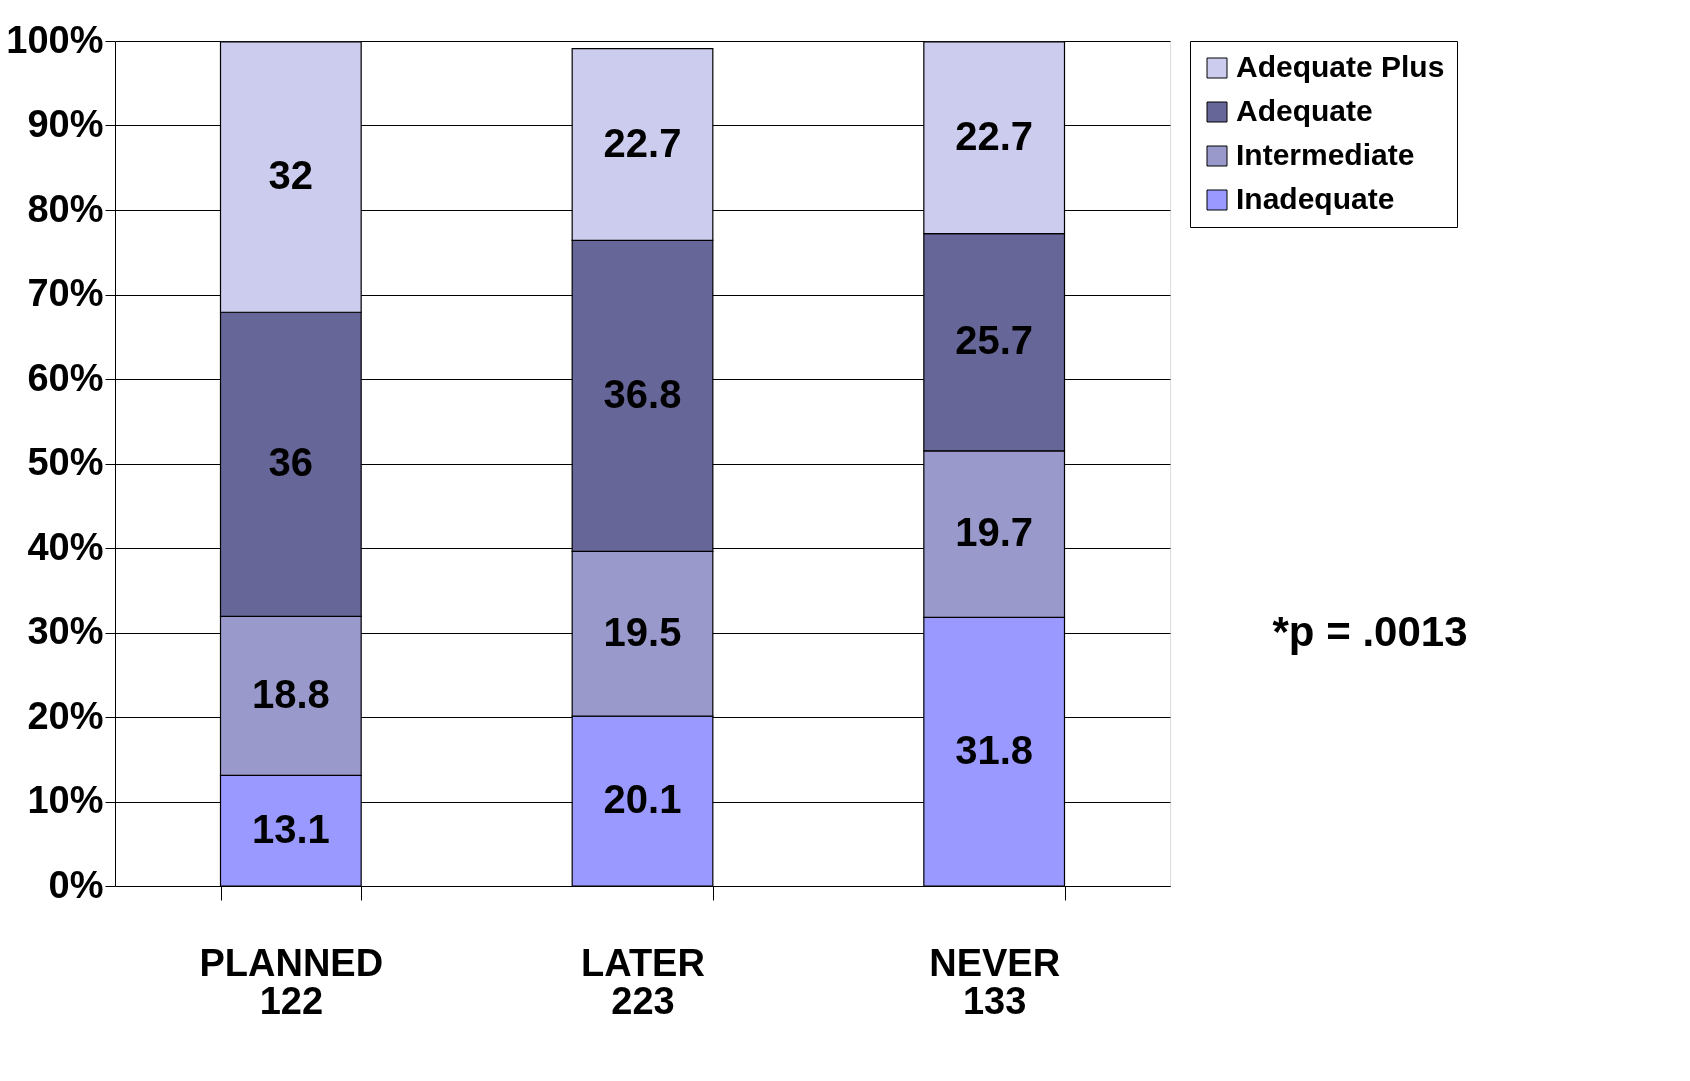  Describe the element at coordinates (291, 175) in the screenshot. I see `data-label: 32` at that location.